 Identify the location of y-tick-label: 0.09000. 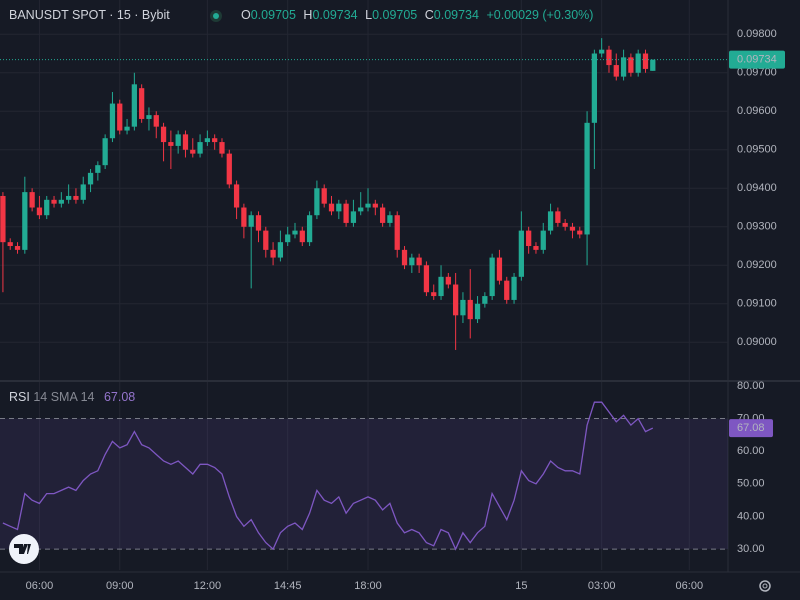
(757, 342).